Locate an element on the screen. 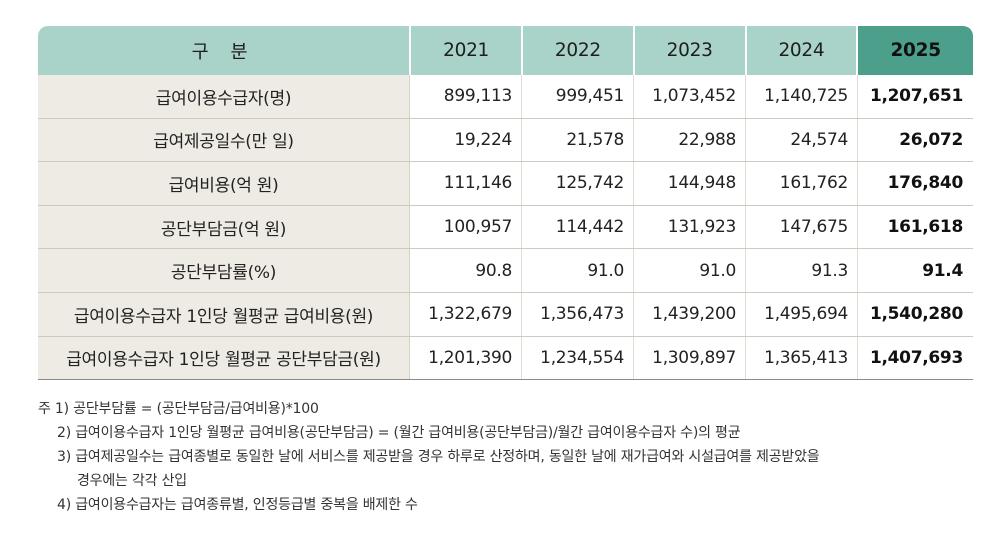  table-cell: 111,146 is located at coordinates (466, 183).